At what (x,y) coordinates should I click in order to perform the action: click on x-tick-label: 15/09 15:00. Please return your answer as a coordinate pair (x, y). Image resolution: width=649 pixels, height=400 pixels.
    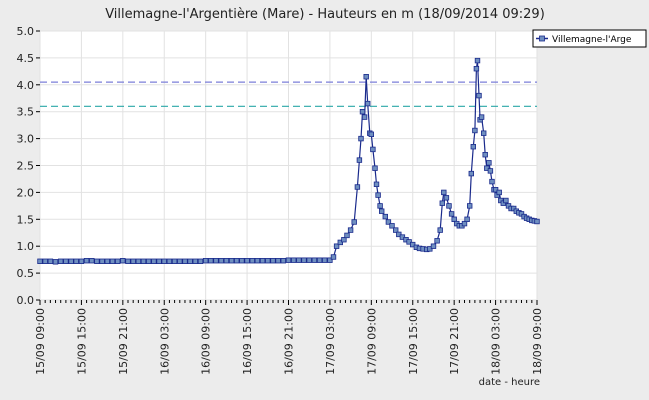
    Looking at the image, I should click on (81, 341).